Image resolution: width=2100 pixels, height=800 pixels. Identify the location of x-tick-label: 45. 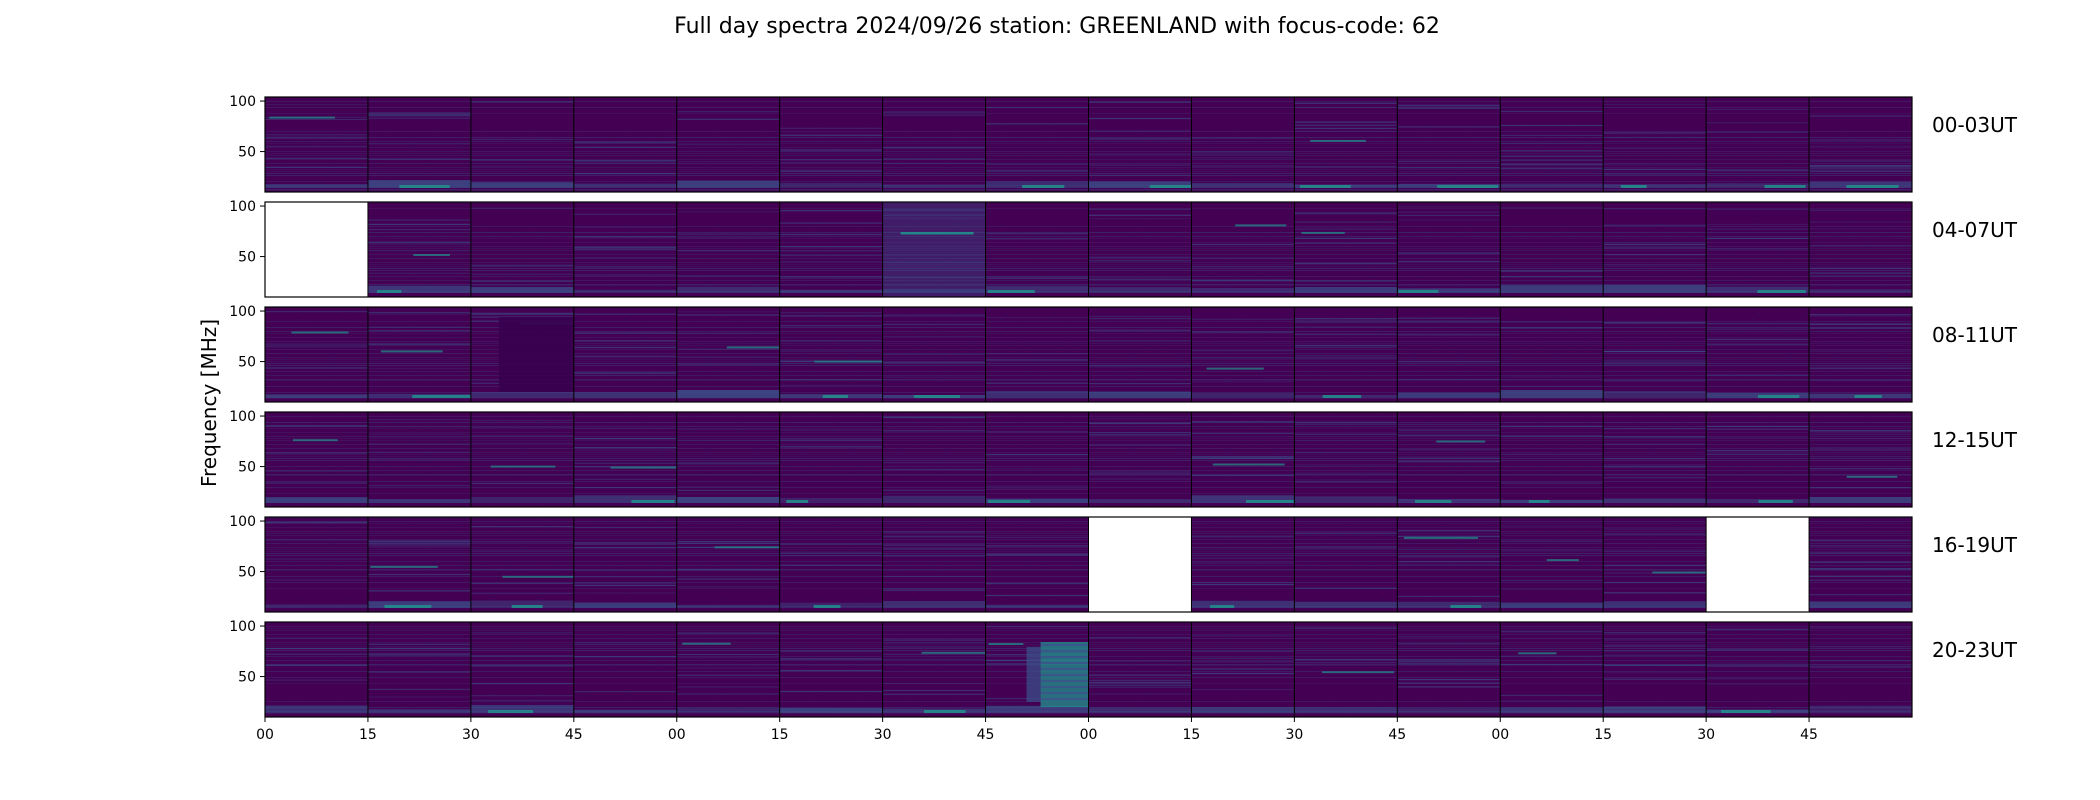
(986, 735).